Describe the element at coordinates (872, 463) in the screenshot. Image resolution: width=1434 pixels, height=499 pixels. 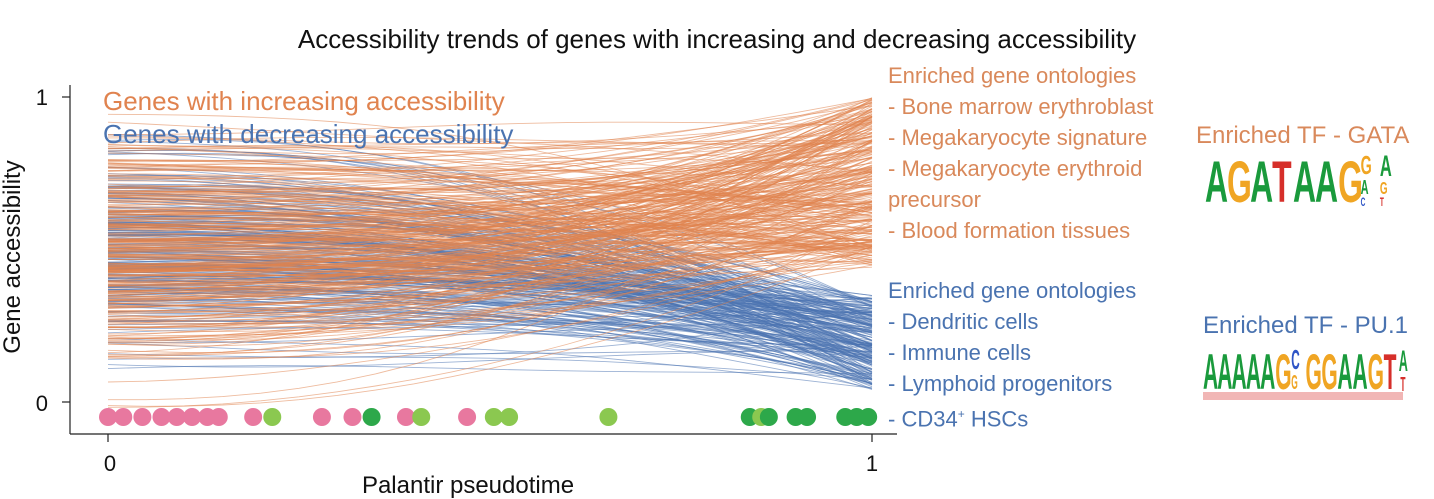
I see `x-tick-label-1: 1` at that location.